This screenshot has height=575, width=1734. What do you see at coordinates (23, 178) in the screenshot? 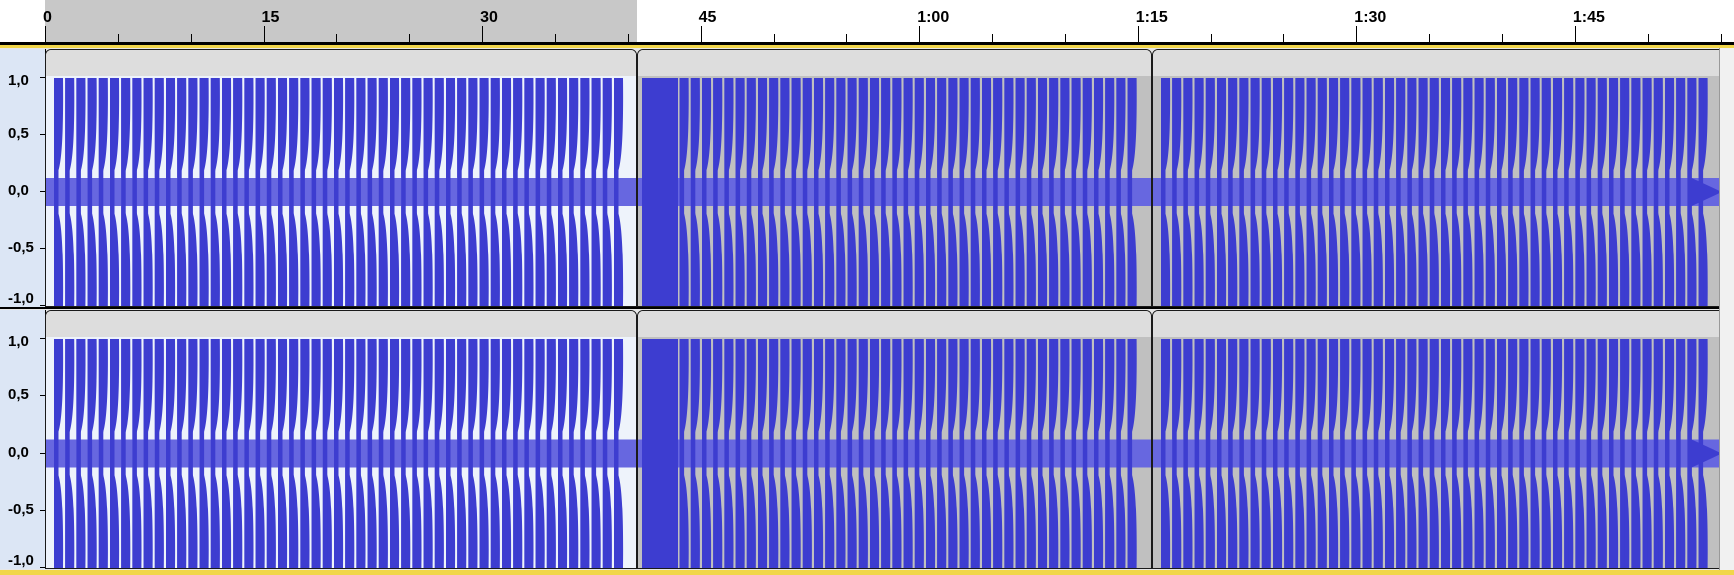
I see `amplitude-ruler: 1,0 0,5 0,0 -0,5 -1,0` at bounding box center [23, 178].